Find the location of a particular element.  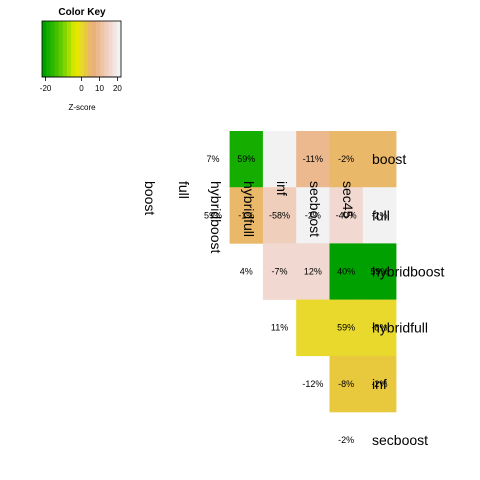

color-key-xlabel: Z-score is located at coordinates (82, 107).